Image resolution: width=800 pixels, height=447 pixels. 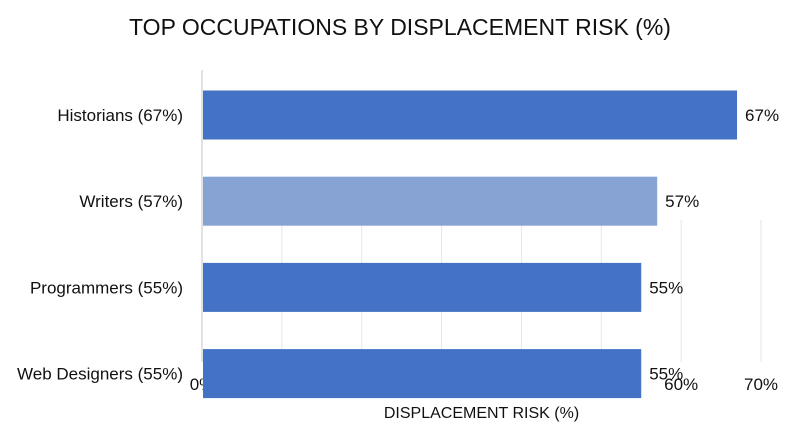 I want to click on category-label: Writers (57%), so click(x=131, y=201).